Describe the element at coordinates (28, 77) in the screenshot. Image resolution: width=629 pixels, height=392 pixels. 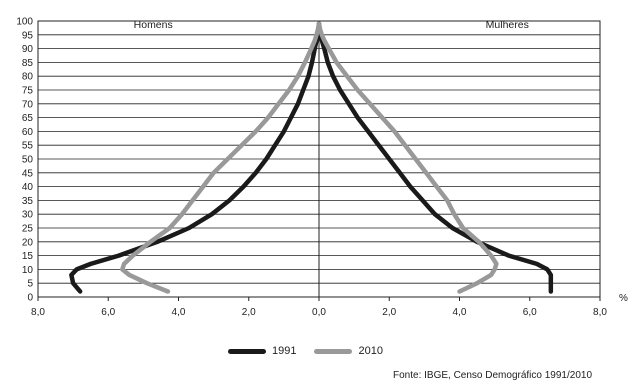
I see `y-tick-label: 80` at that location.